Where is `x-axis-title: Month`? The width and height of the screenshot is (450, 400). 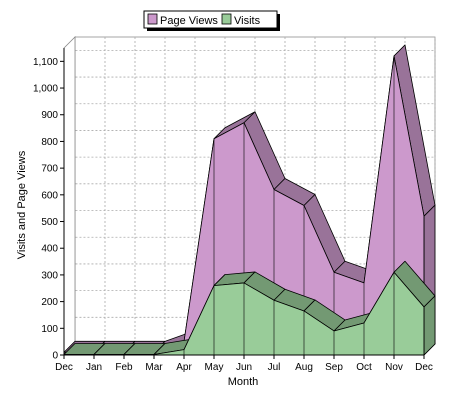
x-axis-title: Month is located at coordinates (243, 382).